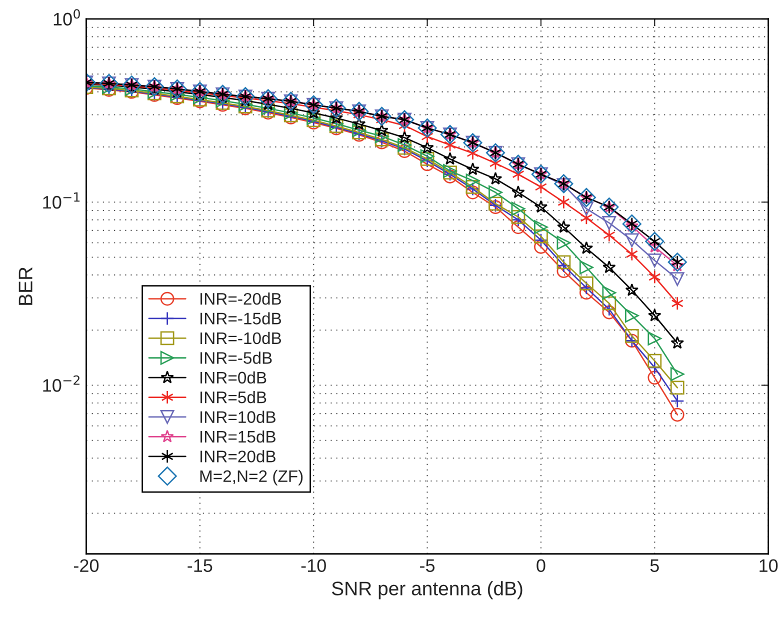  Describe the element at coordinates (86, 565) in the screenshot. I see `x-tick-label: -20` at that location.